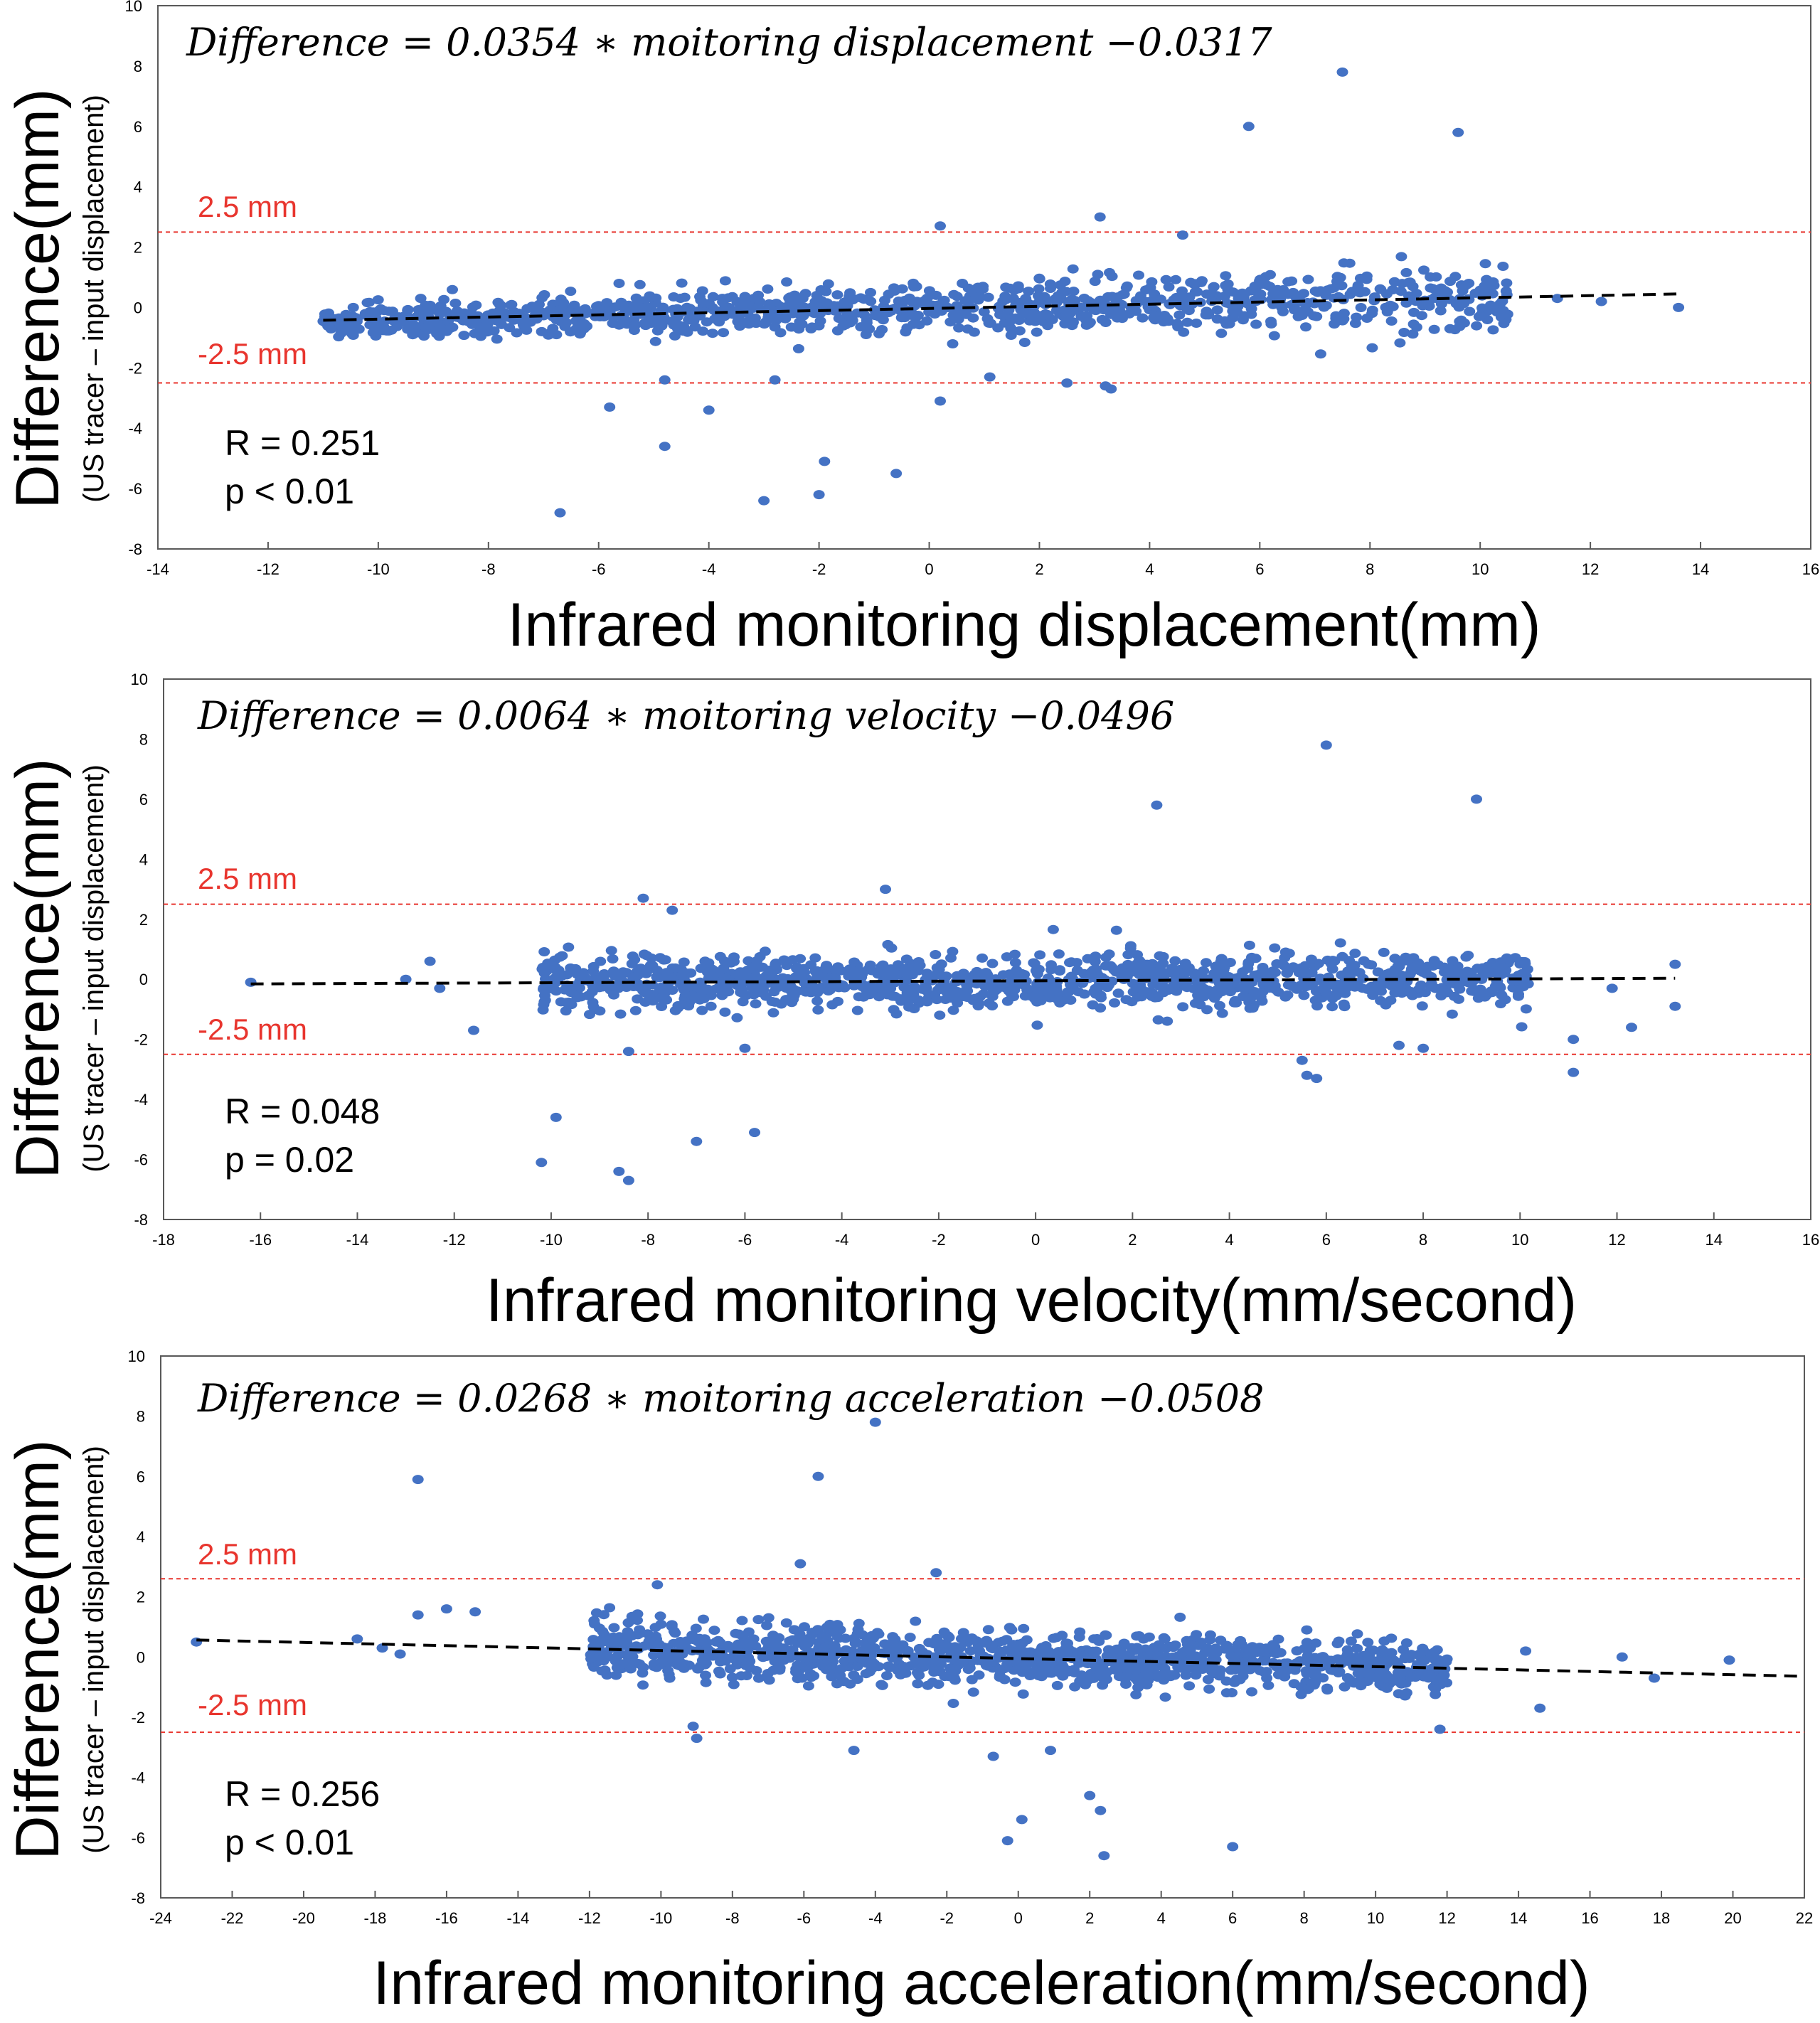 The image size is (1820, 2023). I want to click on x-tick-label: 20, so click(1732, 1918).